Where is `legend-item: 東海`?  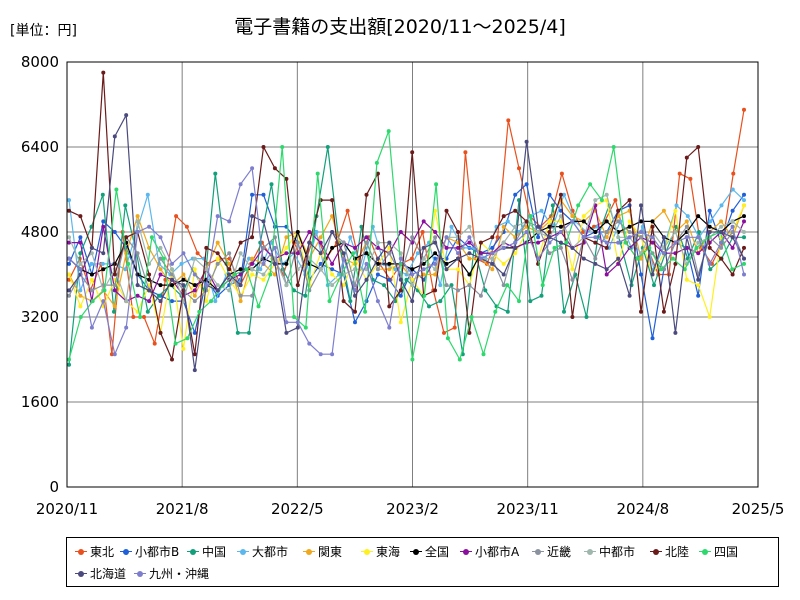 legend-item: 東海 is located at coordinates (380, 551).